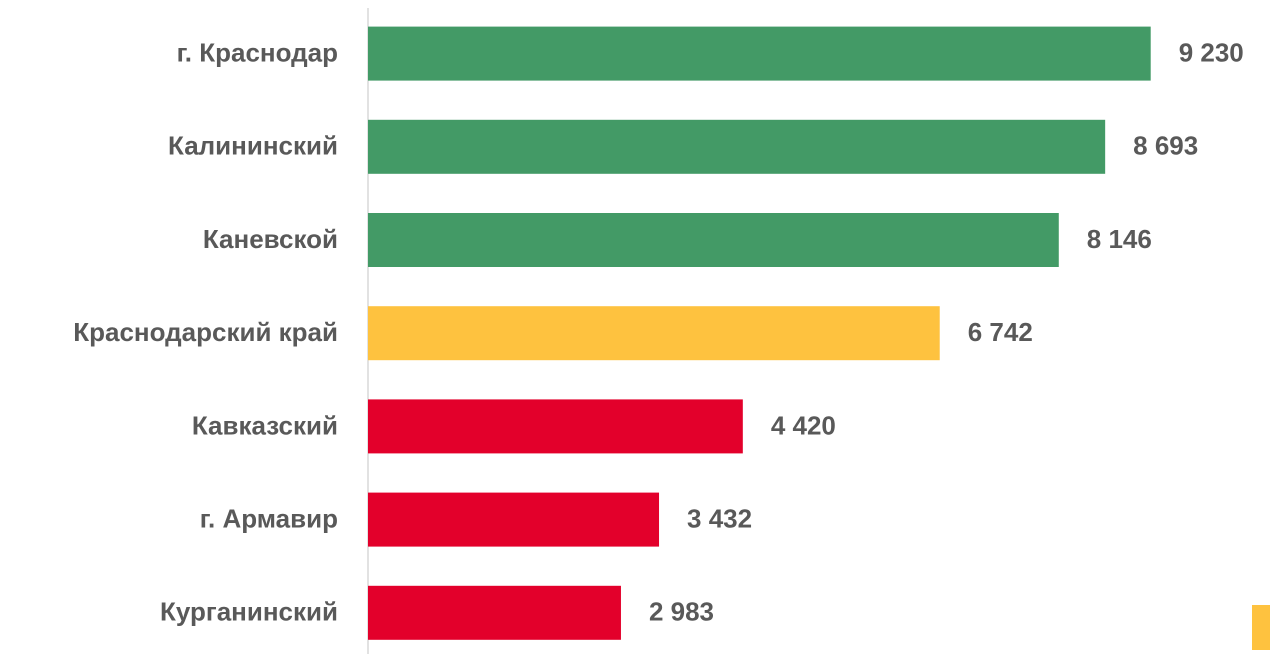  I want to click on value-label: 3 432, so click(719, 518).